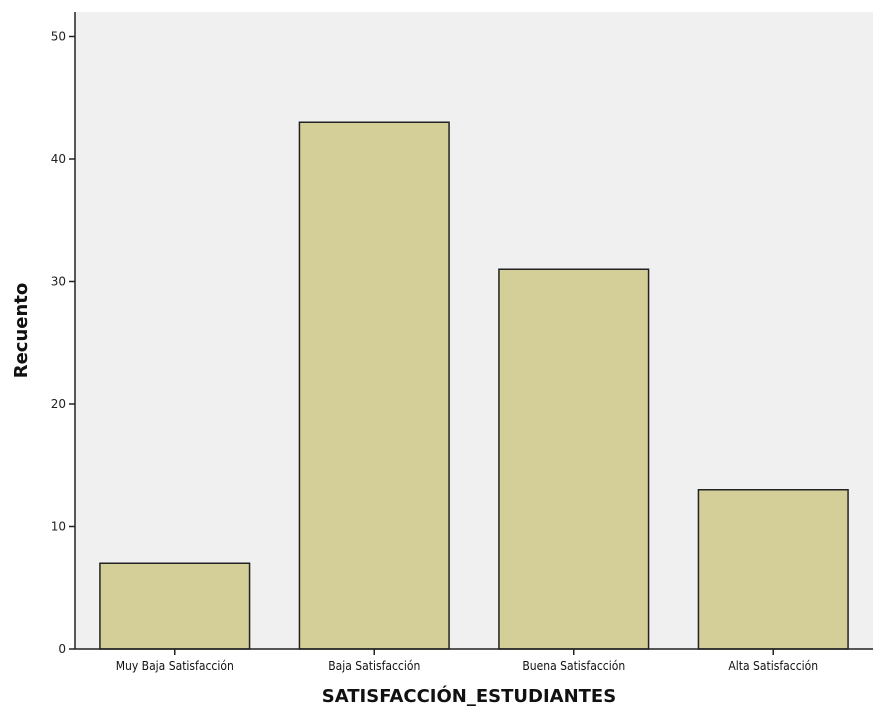 Image resolution: width=873 pixels, height=712 pixels. I want to click on y-tick-label-0: 0, so click(62, 649).